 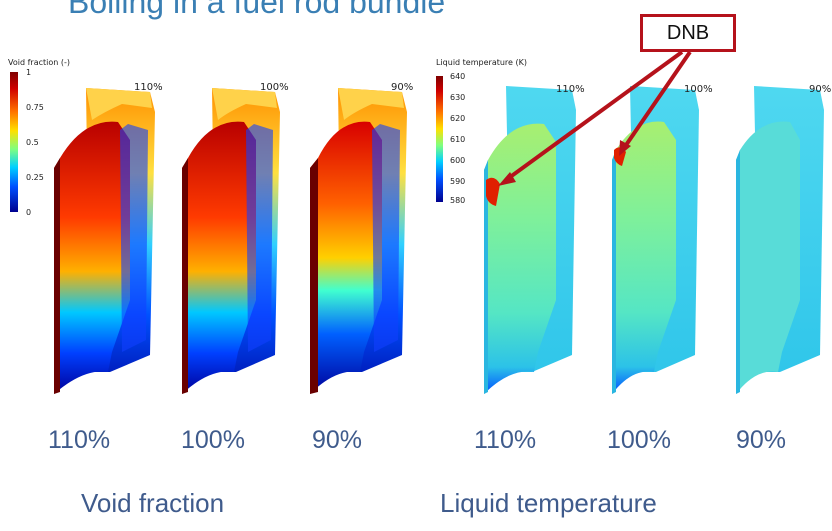 What do you see at coordinates (32, 142) in the screenshot?
I see `void-tick: 0.5` at bounding box center [32, 142].